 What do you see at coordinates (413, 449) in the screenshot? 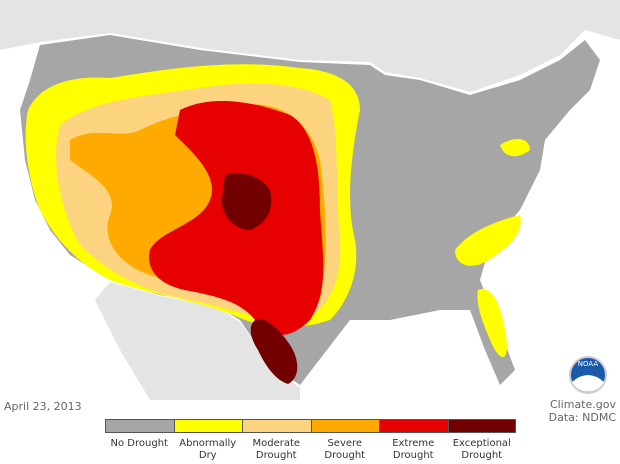
I see `legend-label: Extreme Drought` at bounding box center [413, 449].